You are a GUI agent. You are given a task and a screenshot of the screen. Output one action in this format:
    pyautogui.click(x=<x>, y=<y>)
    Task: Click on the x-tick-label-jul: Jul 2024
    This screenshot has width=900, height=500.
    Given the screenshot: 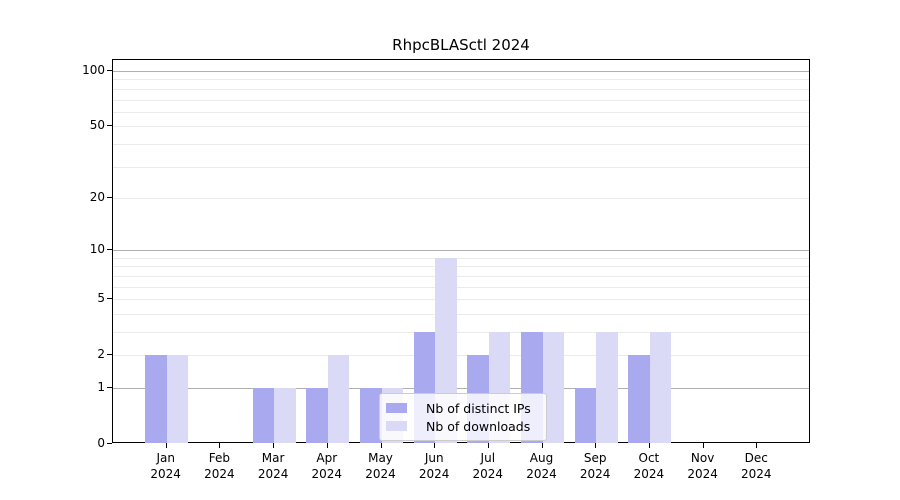 What is the action you would take?
    pyautogui.click(x=488, y=466)
    